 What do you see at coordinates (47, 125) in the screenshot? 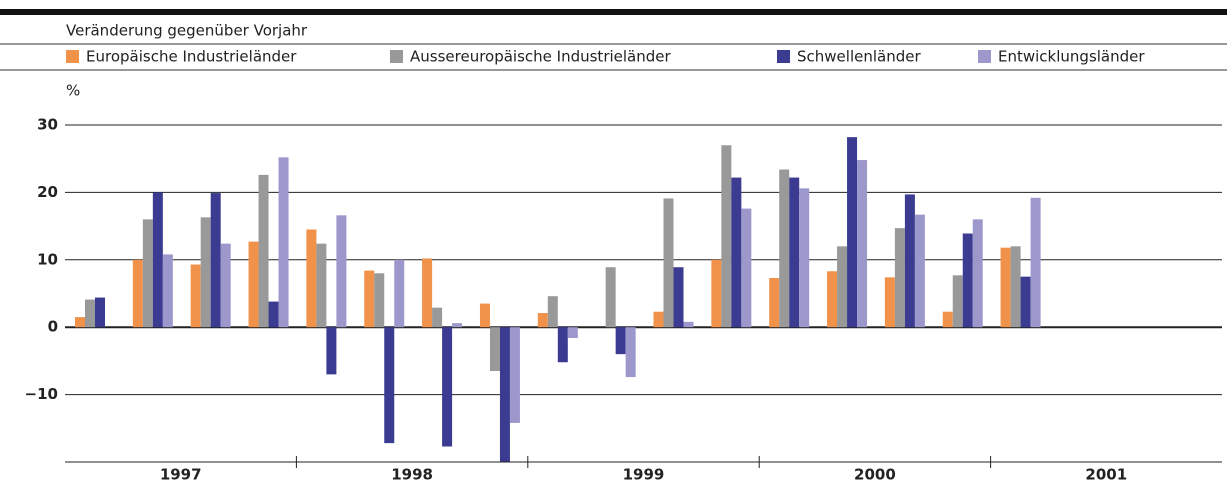
I see `y-tick-label: 30` at bounding box center [47, 125].